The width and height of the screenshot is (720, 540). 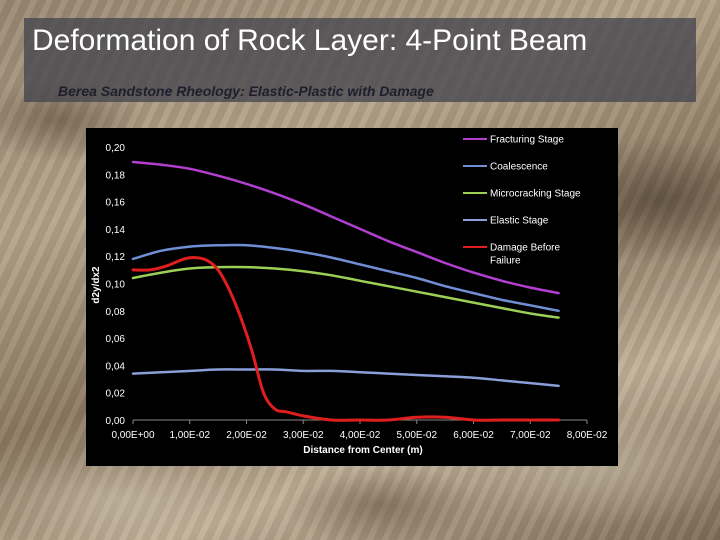 What do you see at coordinates (362, 450) in the screenshot?
I see `x-axis-label: Distance from Center (m)` at bounding box center [362, 450].